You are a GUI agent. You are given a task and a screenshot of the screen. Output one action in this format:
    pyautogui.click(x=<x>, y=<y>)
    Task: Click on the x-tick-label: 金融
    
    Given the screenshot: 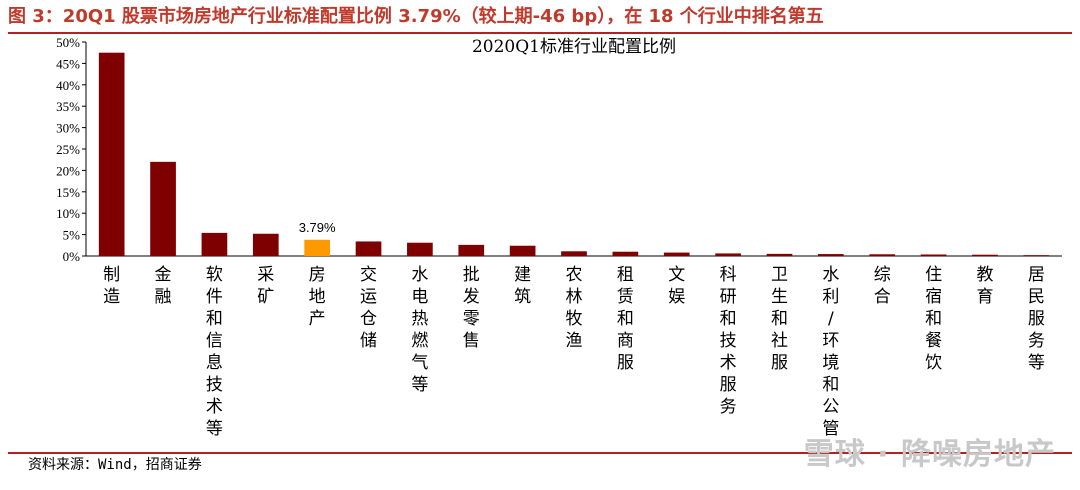 What is the action you would take?
    pyautogui.click(x=163, y=286)
    